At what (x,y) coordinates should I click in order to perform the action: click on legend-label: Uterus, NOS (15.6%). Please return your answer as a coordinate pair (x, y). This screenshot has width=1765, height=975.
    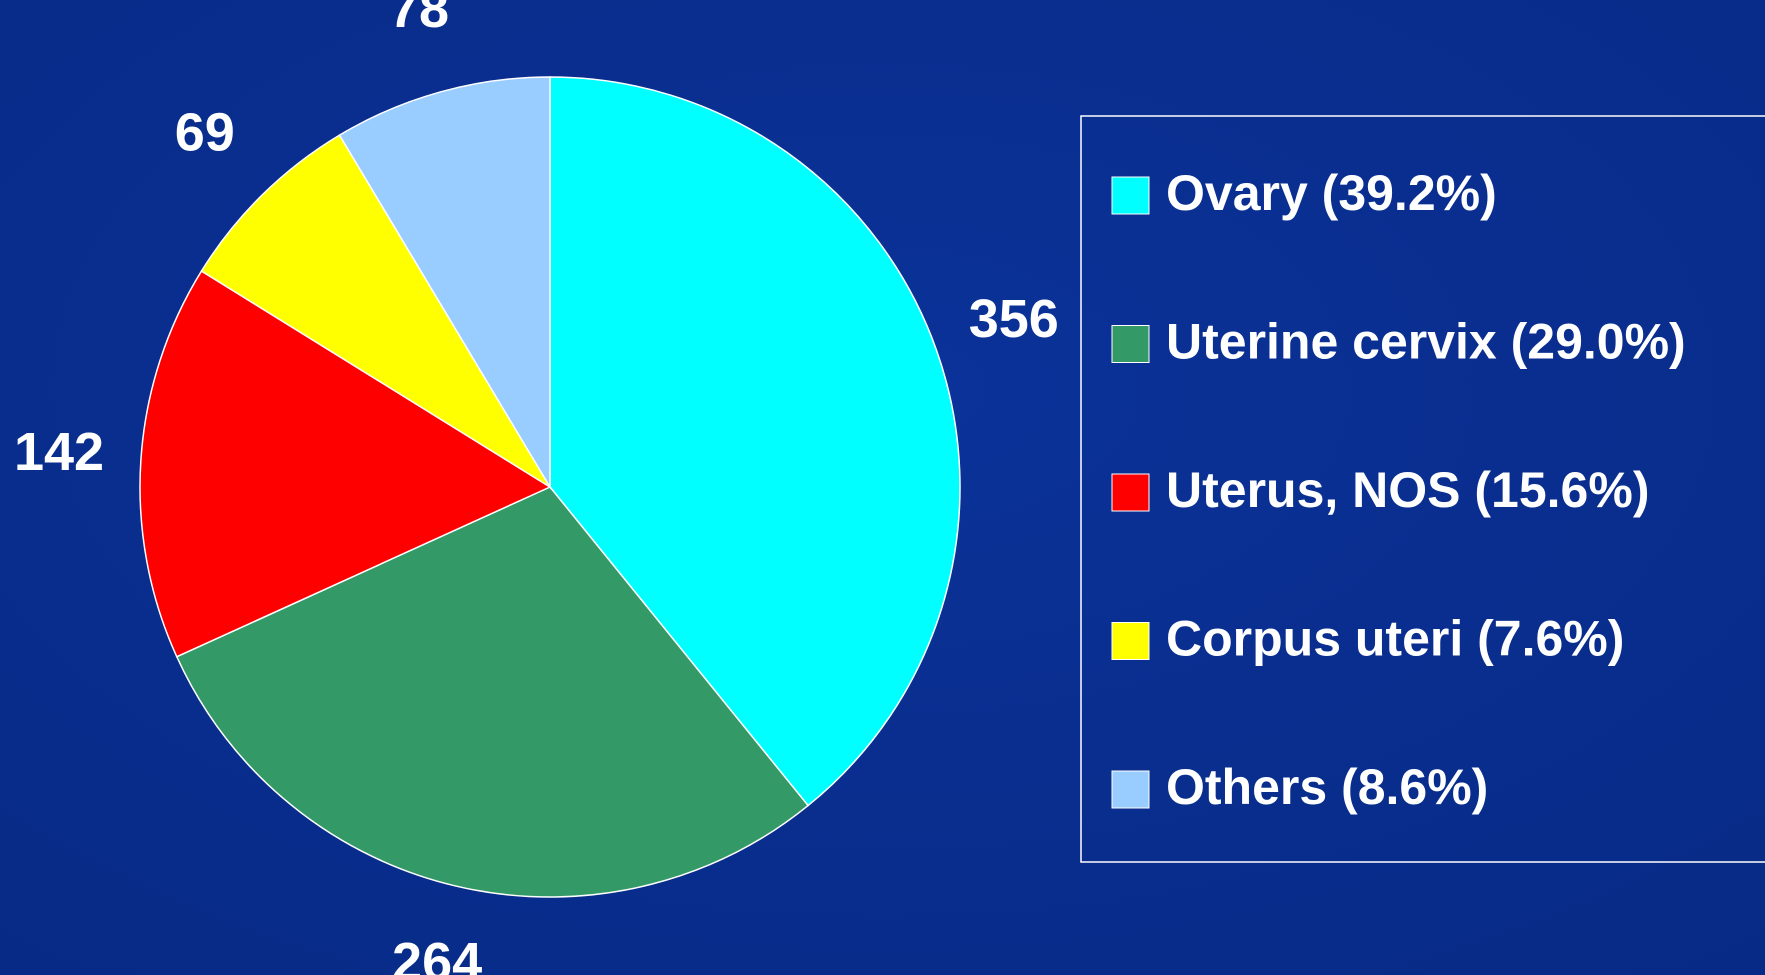
    Looking at the image, I should click on (1407, 490).